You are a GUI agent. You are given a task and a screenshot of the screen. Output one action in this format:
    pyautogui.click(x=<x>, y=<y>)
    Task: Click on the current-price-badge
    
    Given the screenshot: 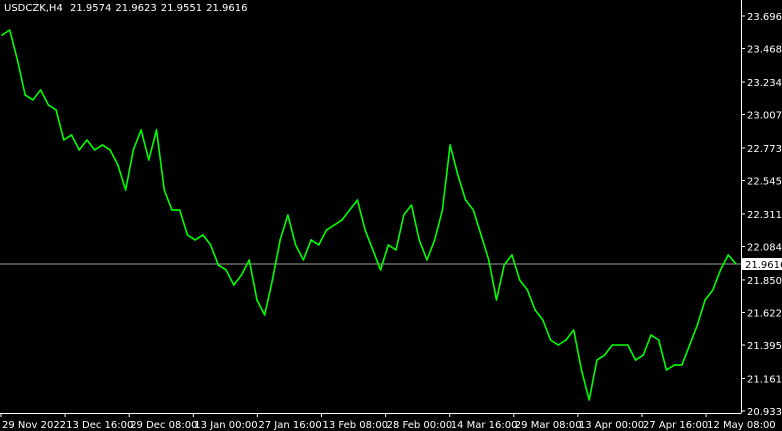 What is the action you would take?
    pyautogui.click(x=762, y=263)
    